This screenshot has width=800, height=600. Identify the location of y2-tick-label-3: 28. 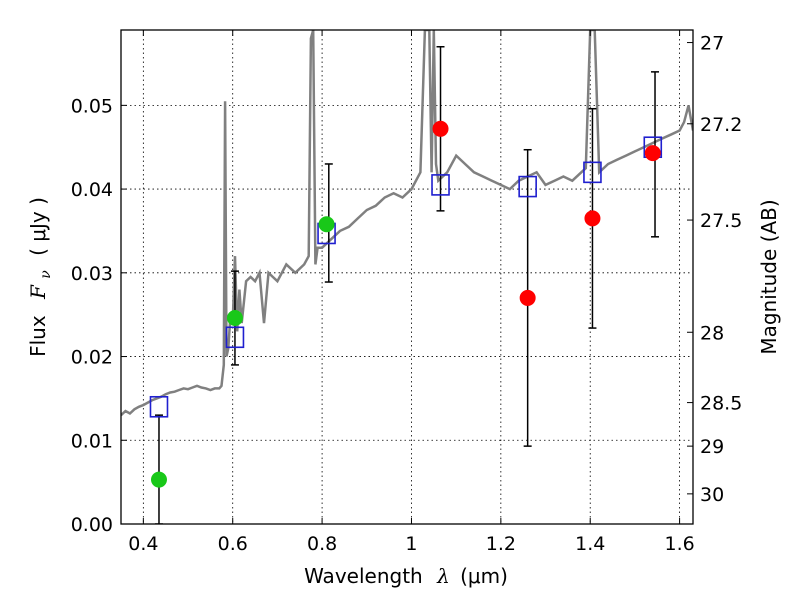
(712, 333).